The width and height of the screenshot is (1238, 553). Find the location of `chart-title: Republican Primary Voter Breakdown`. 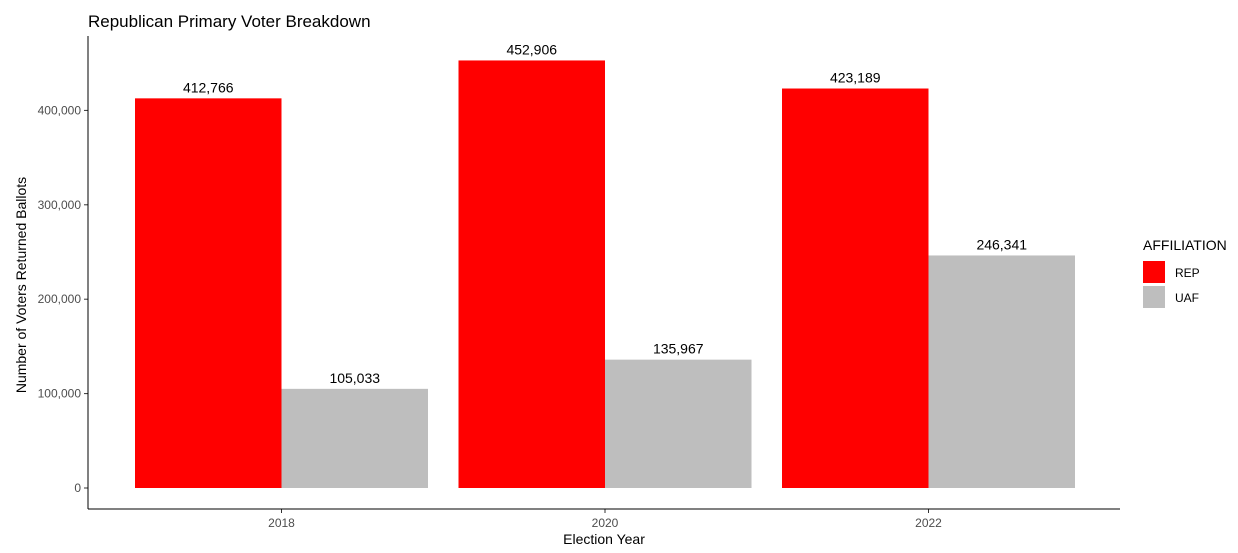

chart-title: Republican Primary Voter Breakdown is located at coordinates (229, 21).